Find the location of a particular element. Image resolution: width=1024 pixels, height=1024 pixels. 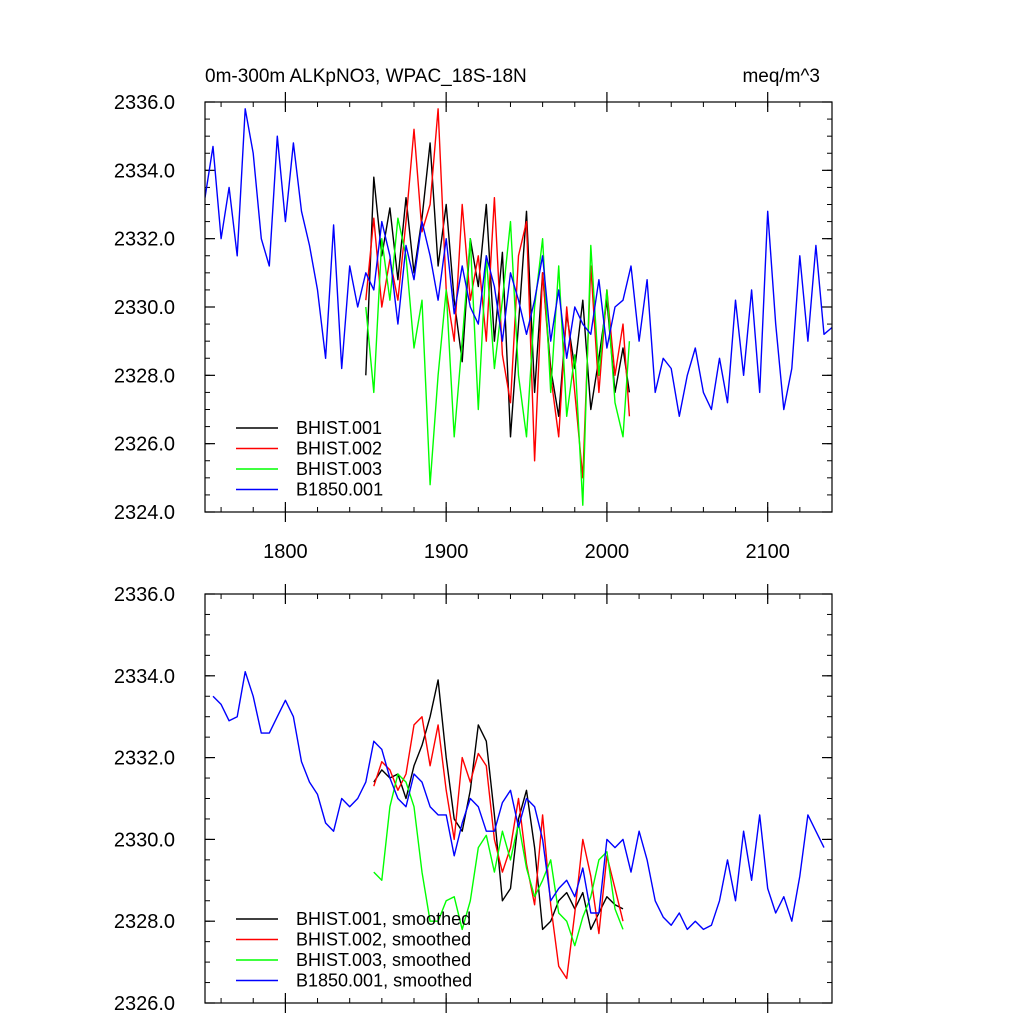

y-tick-label: 2324.0 is located at coordinates (144, 513).